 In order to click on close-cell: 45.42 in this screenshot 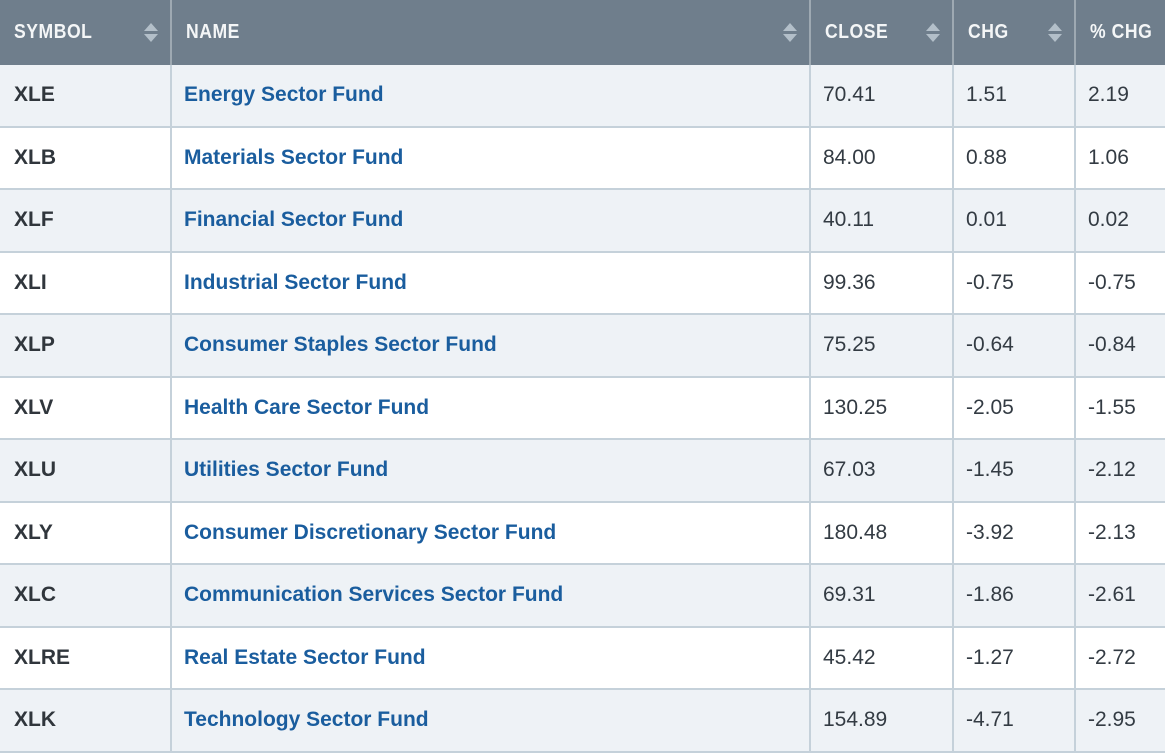, I will do `click(881, 658)`.